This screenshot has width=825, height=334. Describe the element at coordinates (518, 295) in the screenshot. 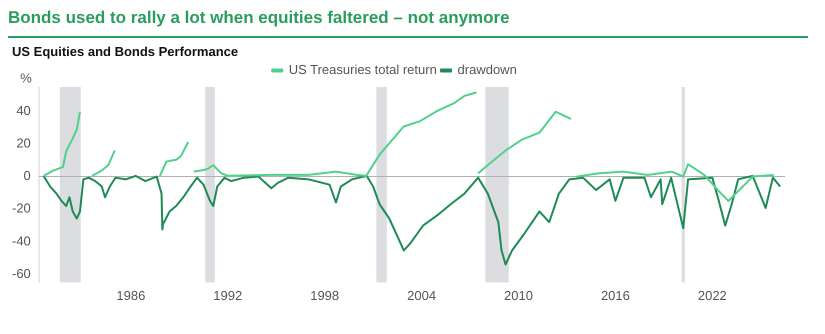

I see `x-tick-label: 2010` at that location.